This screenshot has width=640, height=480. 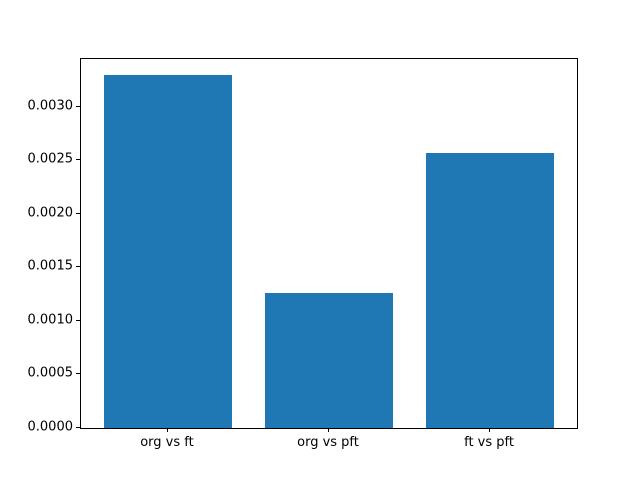 What do you see at coordinates (50, 159) in the screenshot?
I see `y-tick-label: 0.0025` at bounding box center [50, 159].